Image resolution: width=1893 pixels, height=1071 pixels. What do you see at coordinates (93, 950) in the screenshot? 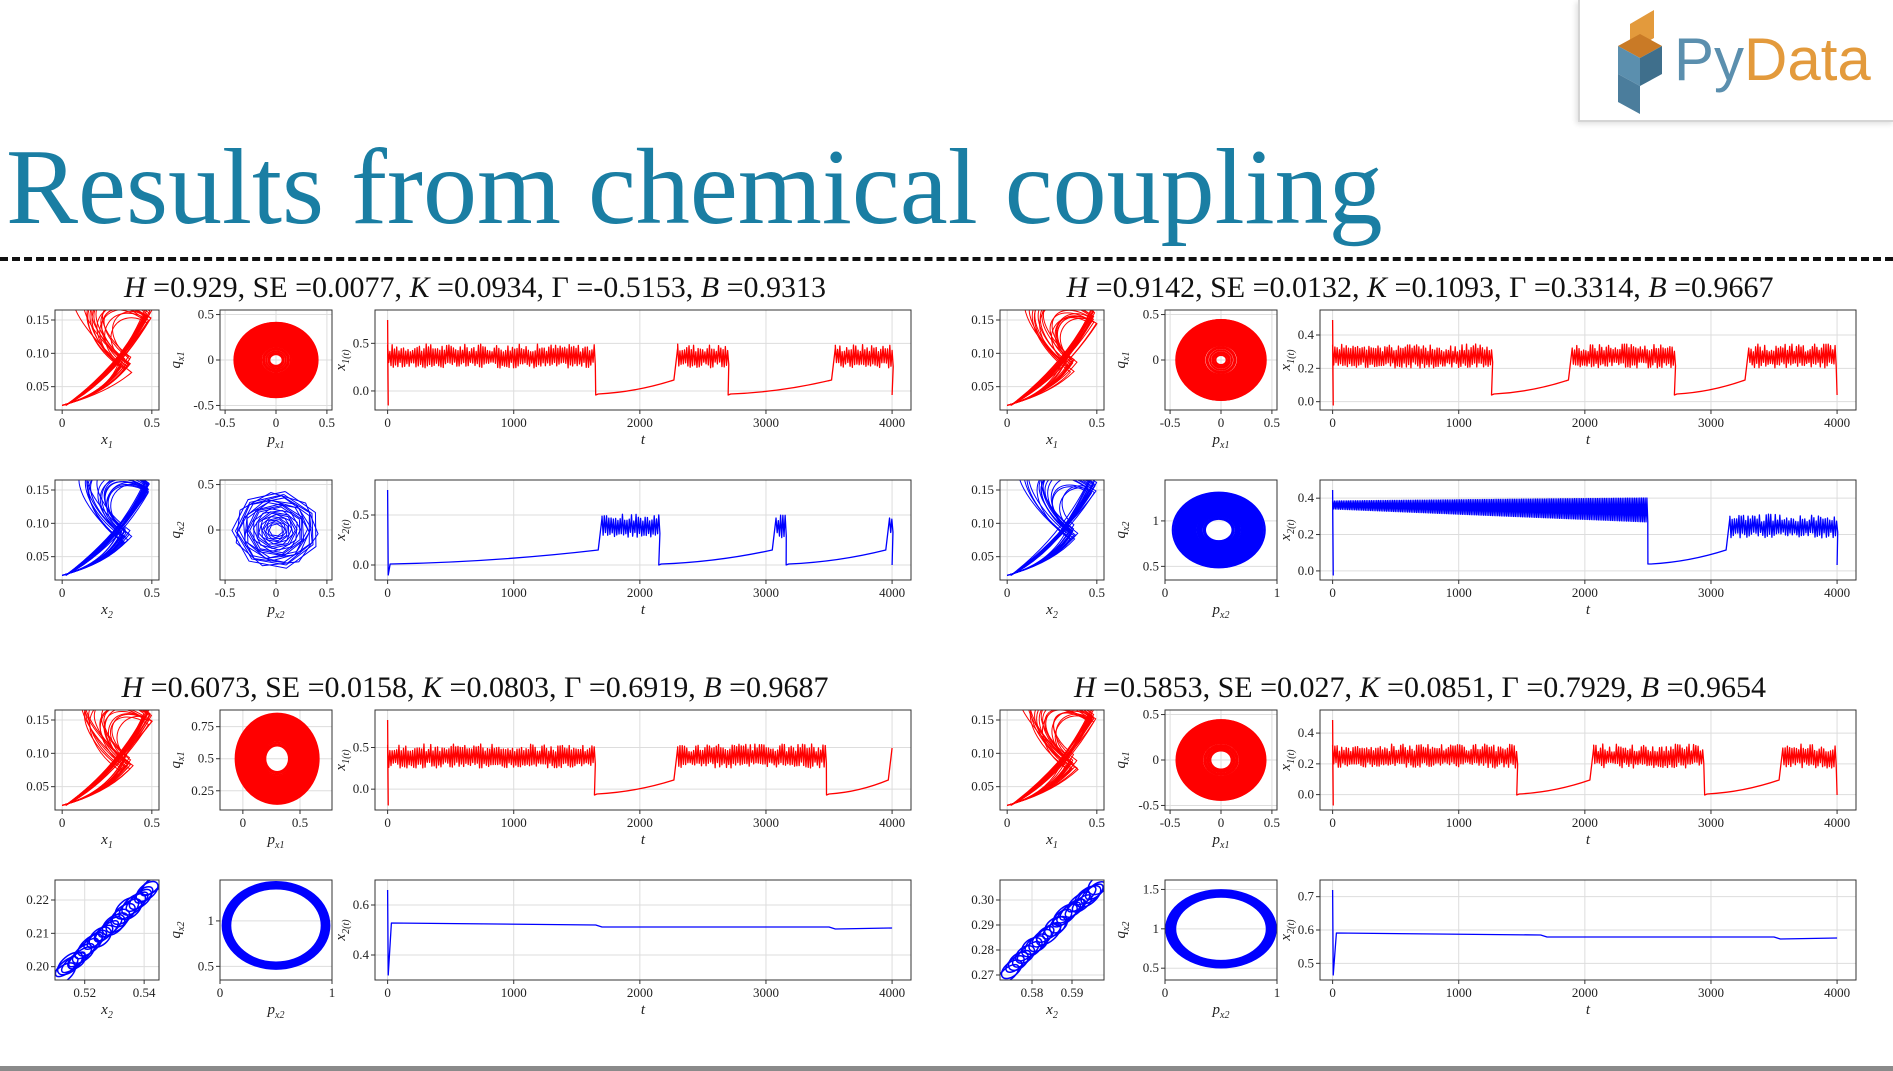
I see `subplot-diag: 0.520.540.200.210.22x2y2` at bounding box center [93, 950].